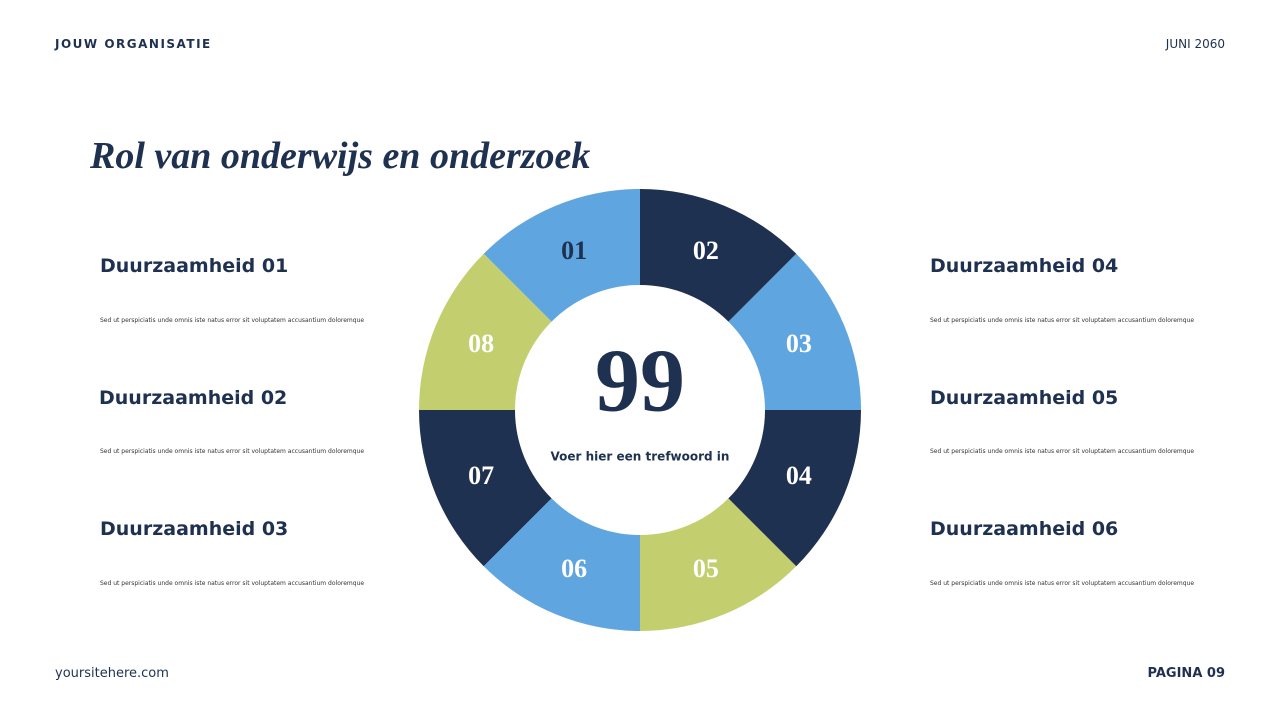 The height and width of the screenshot is (720, 1280). Describe the element at coordinates (133, 44) in the screenshot. I see `organization: JOUW ORGANISATIE` at that location.